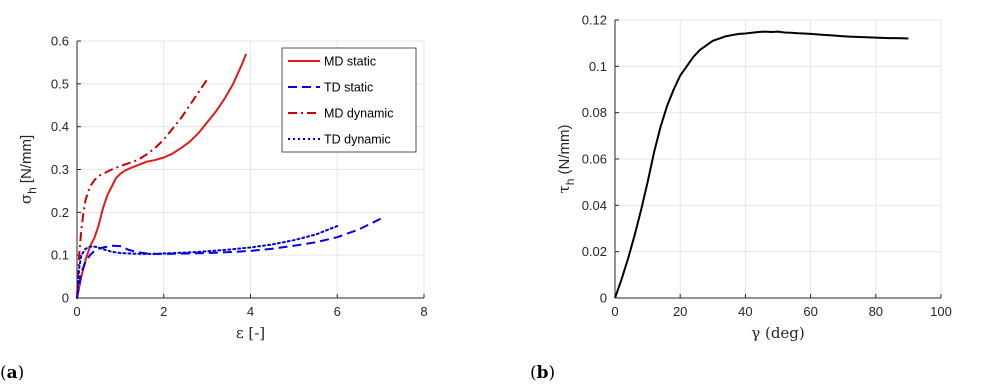  I want to click on legend-box, so click(349, 100).